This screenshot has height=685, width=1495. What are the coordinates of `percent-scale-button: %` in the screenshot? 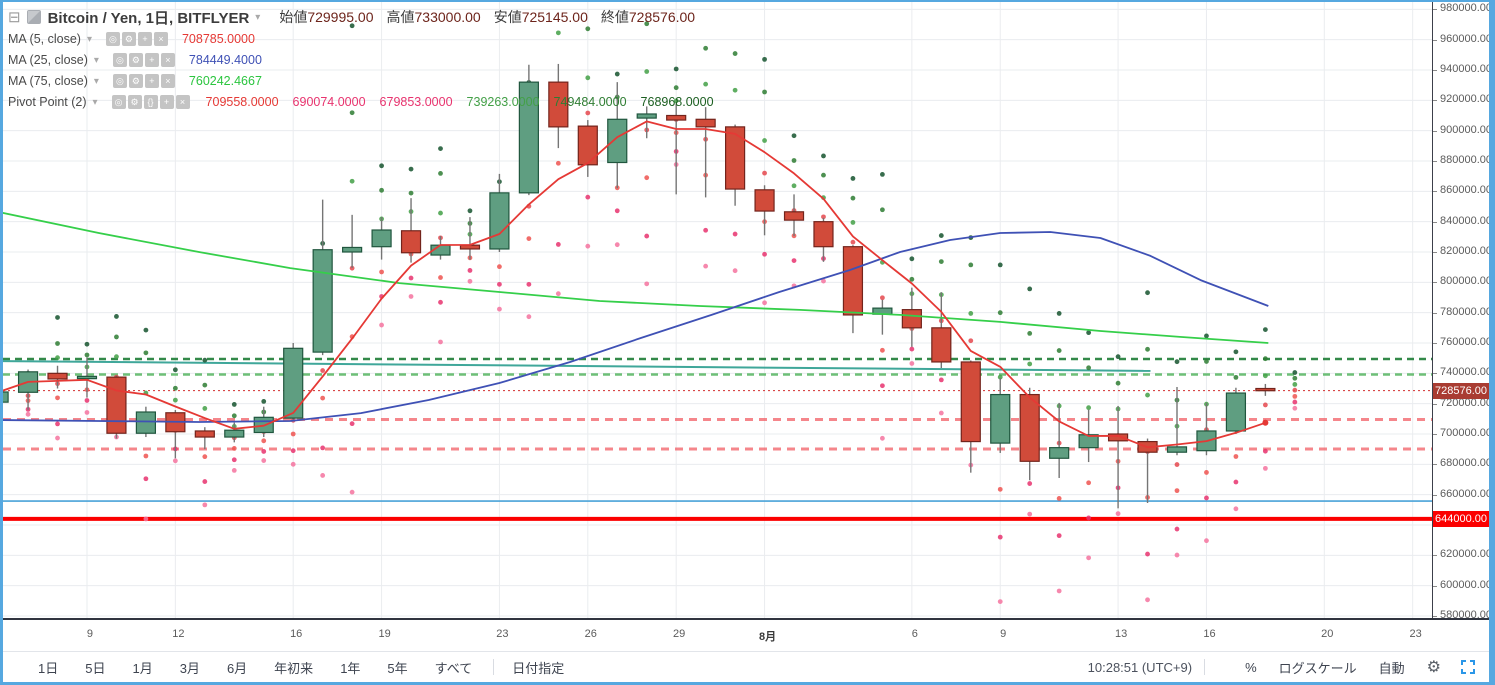 It's located at (1251, 667).